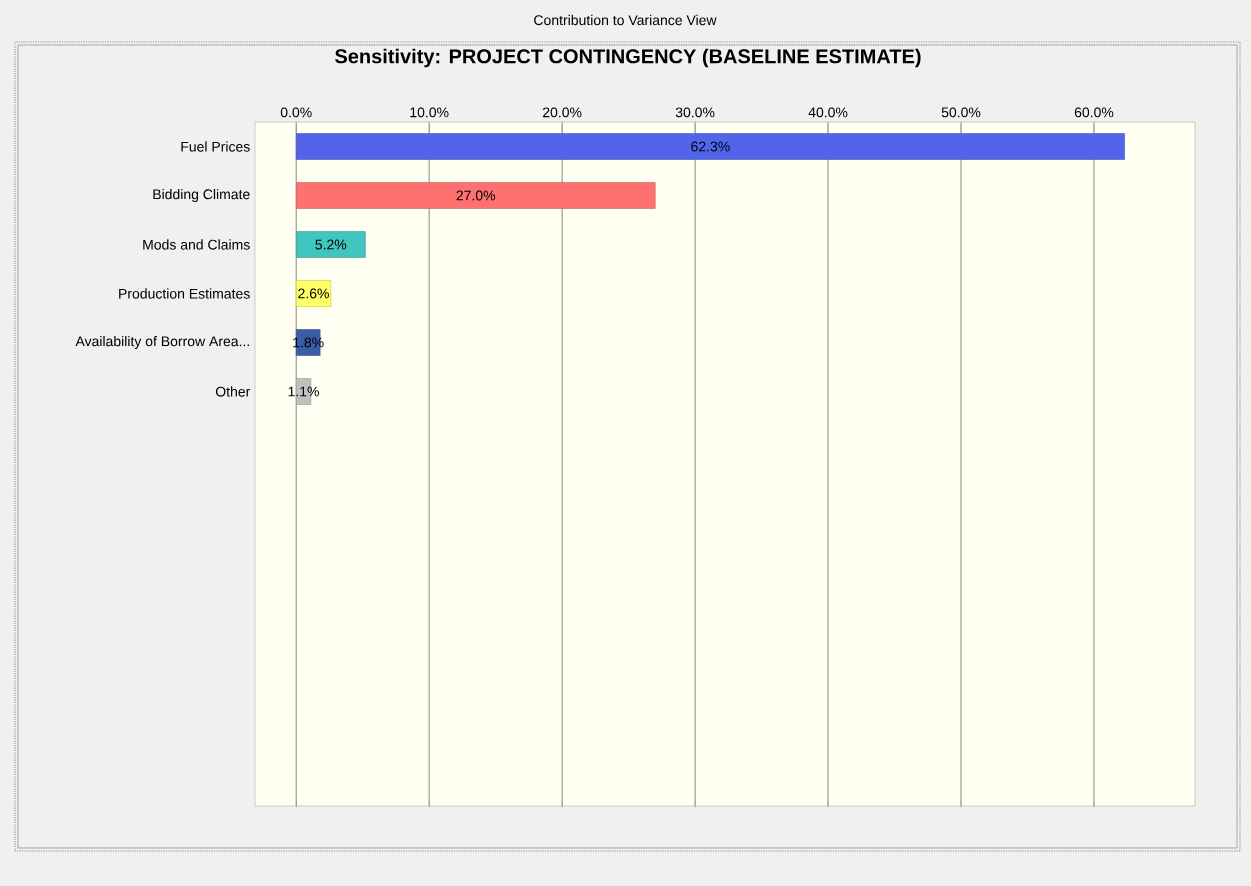 The width and height of the screenshot is (1251, 886). Describe the element at coordinates (233, 391) in the screenshot. I see `y-tick-label: Other` at that location.